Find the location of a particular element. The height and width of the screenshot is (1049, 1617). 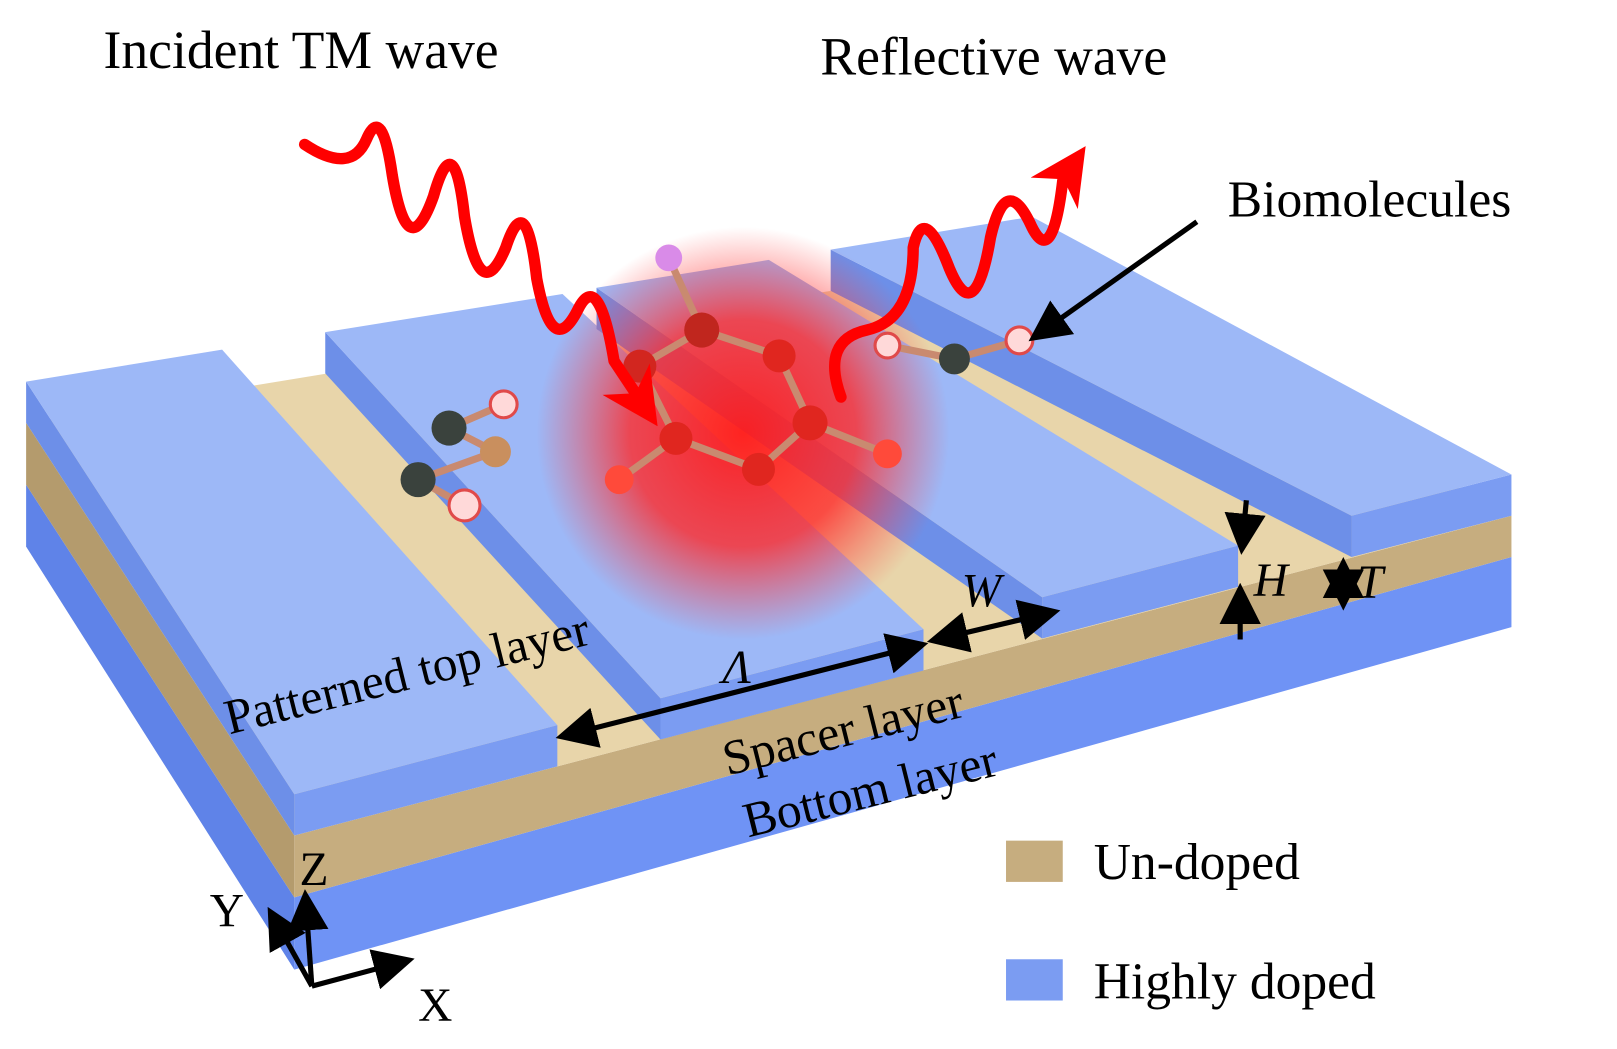

z-axis-arrow is located at coordinates (308, 938).